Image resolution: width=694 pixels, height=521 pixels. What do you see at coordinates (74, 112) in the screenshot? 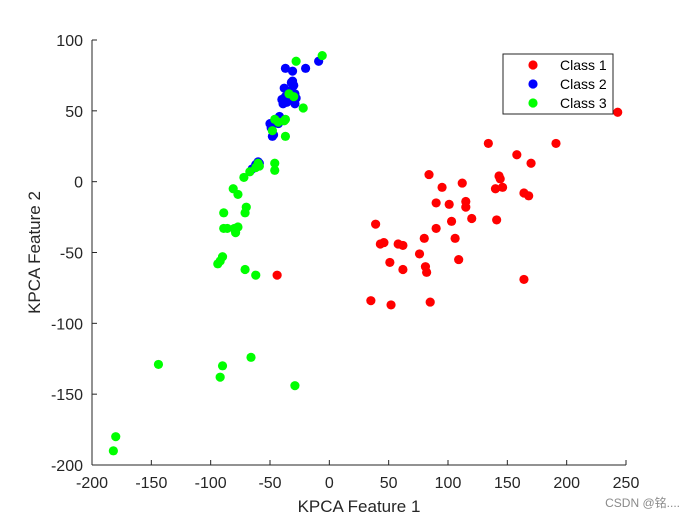
I see `y-tick-label: 50` at bounding box center [74, 112].